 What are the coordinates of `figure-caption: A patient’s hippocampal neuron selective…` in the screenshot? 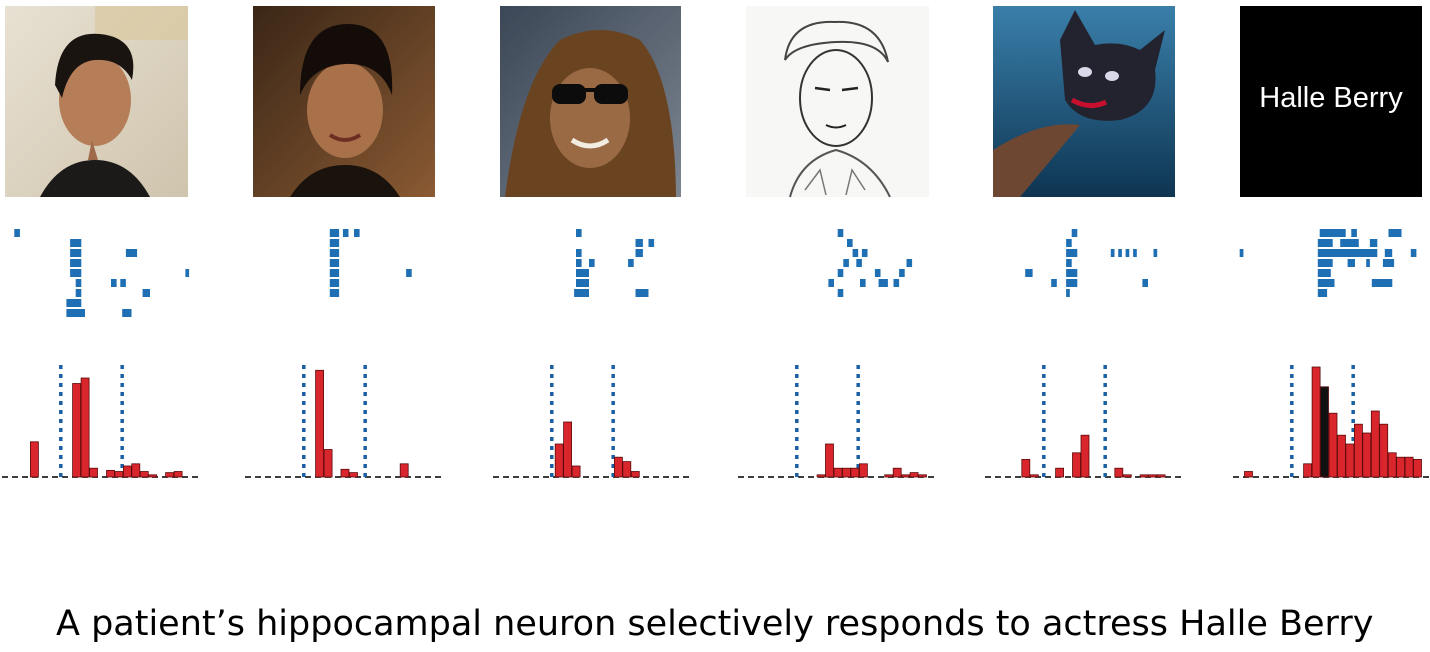 It's located at (715, 624).